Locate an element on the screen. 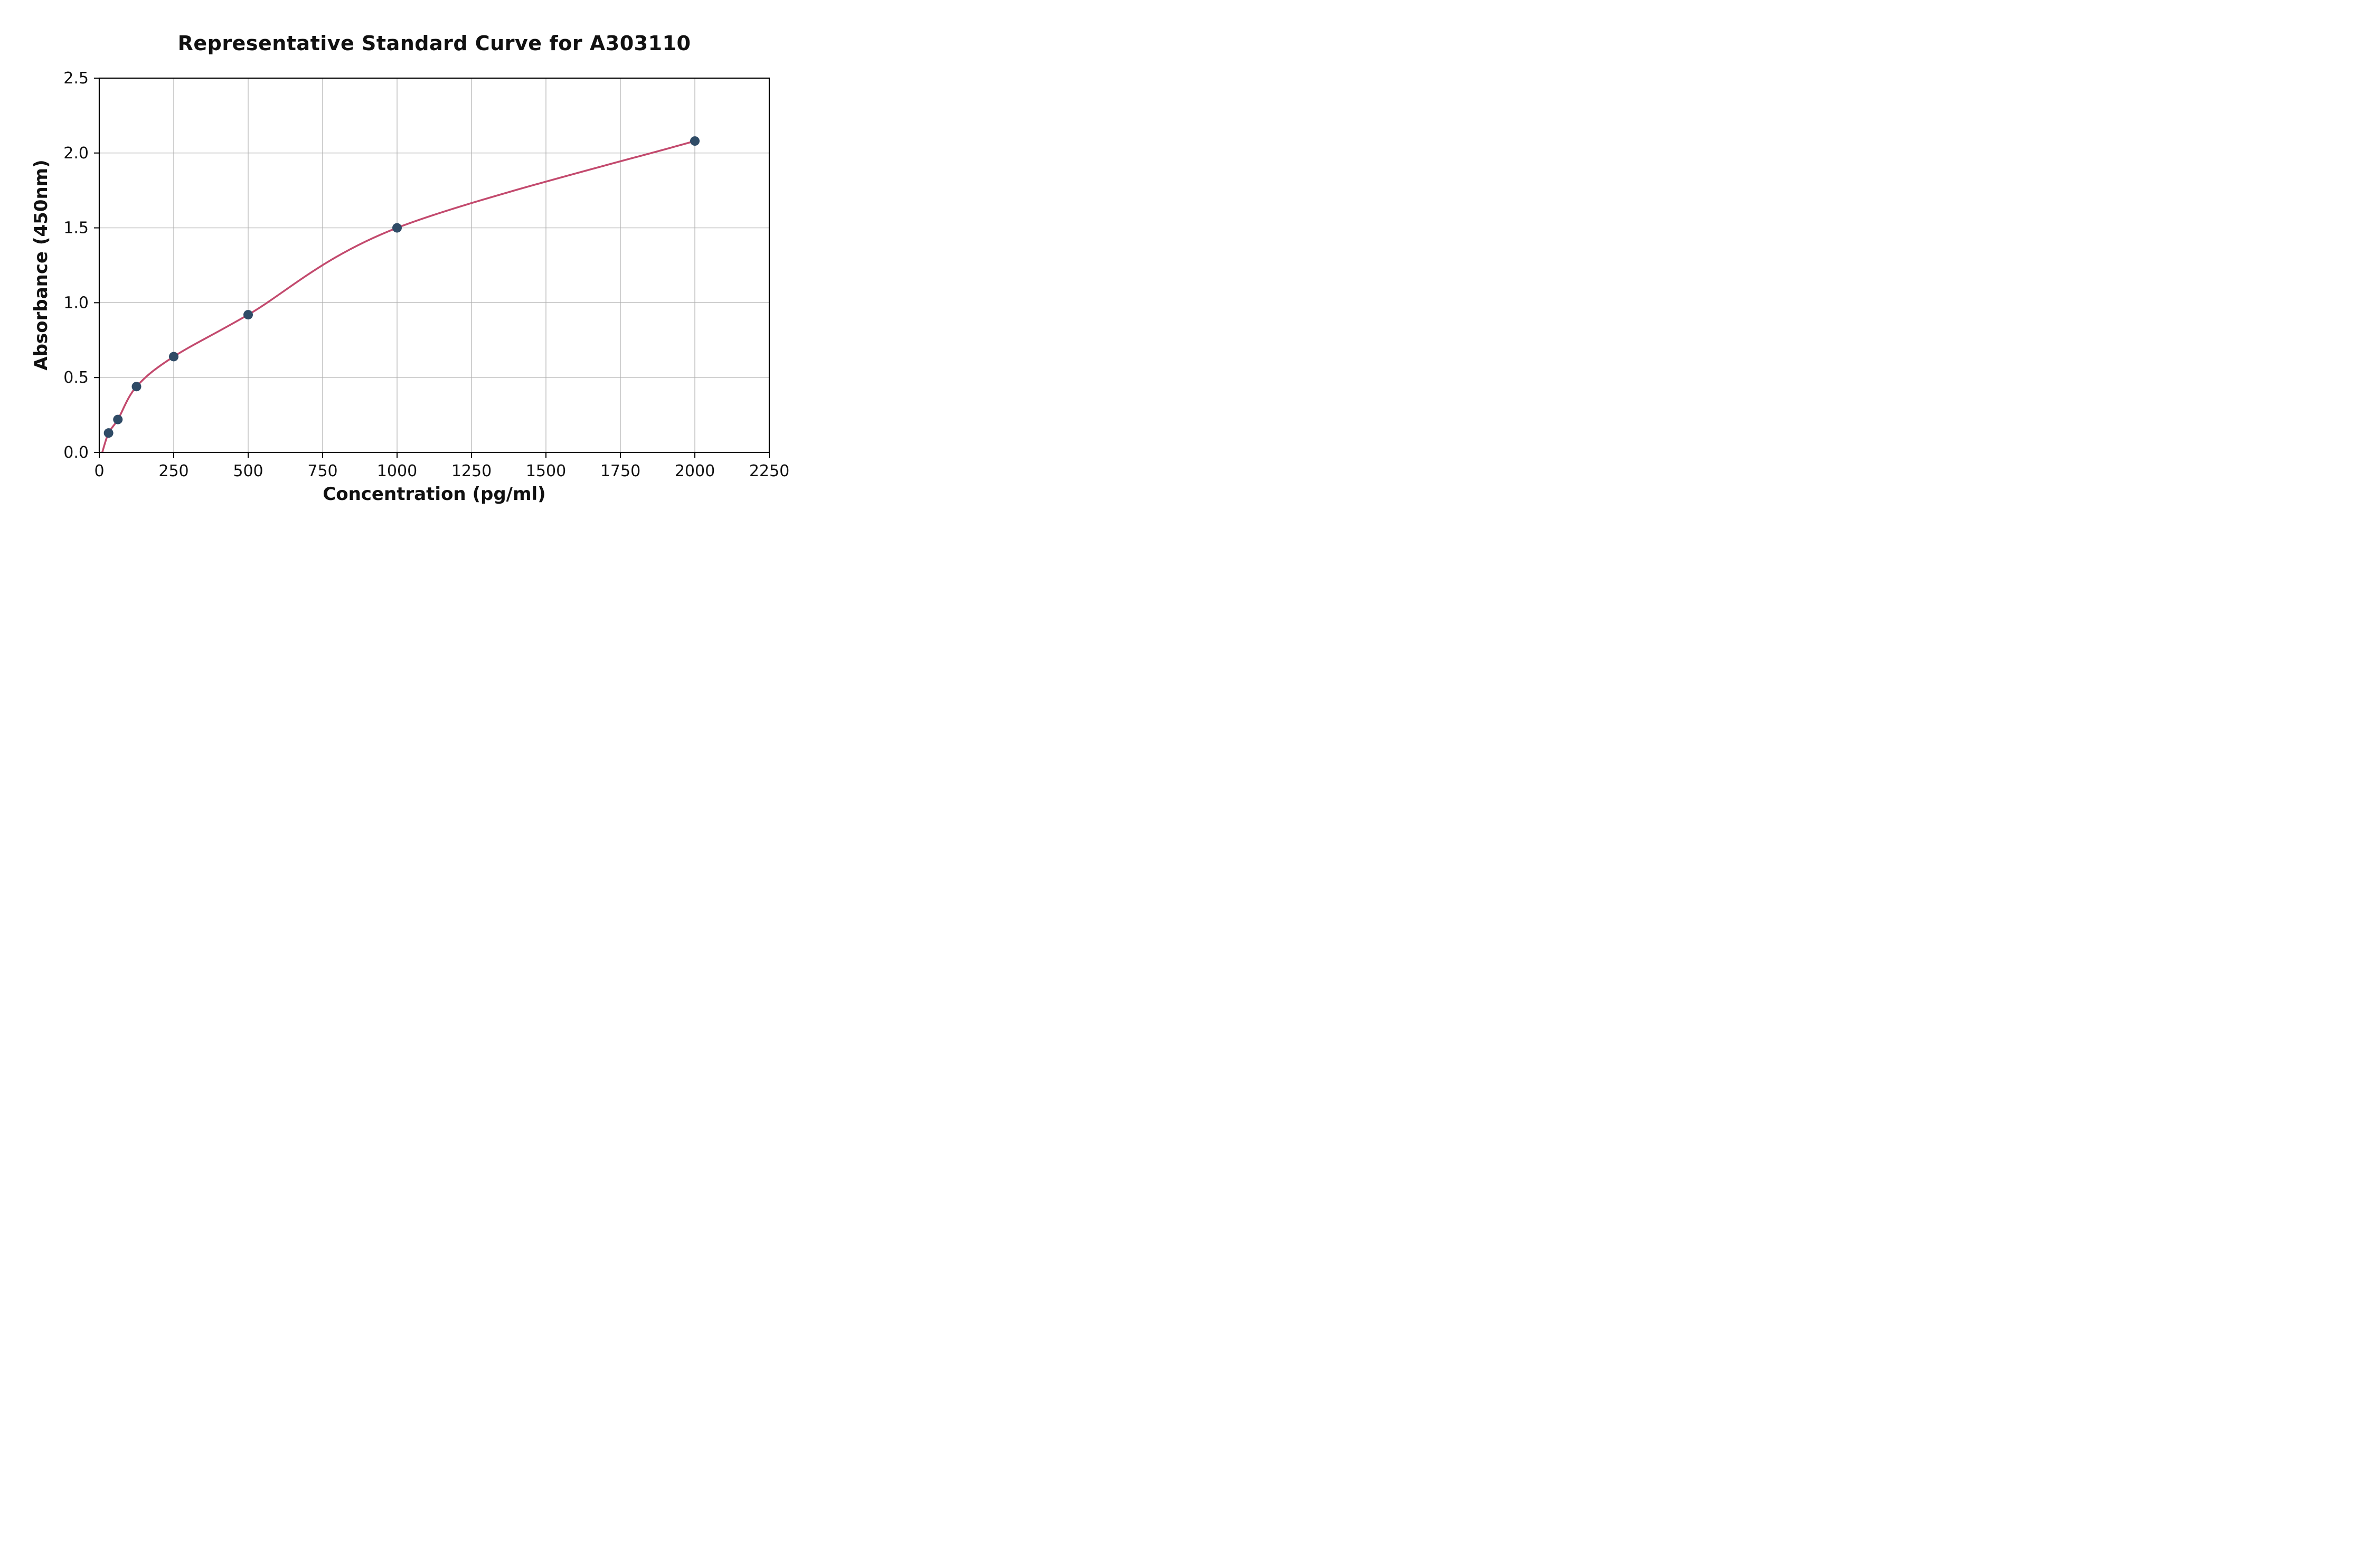 Image resolution: width=2376 pixels, height=1568 pixels. x-tick-label: 1250 is located at coordinates (471, 471).